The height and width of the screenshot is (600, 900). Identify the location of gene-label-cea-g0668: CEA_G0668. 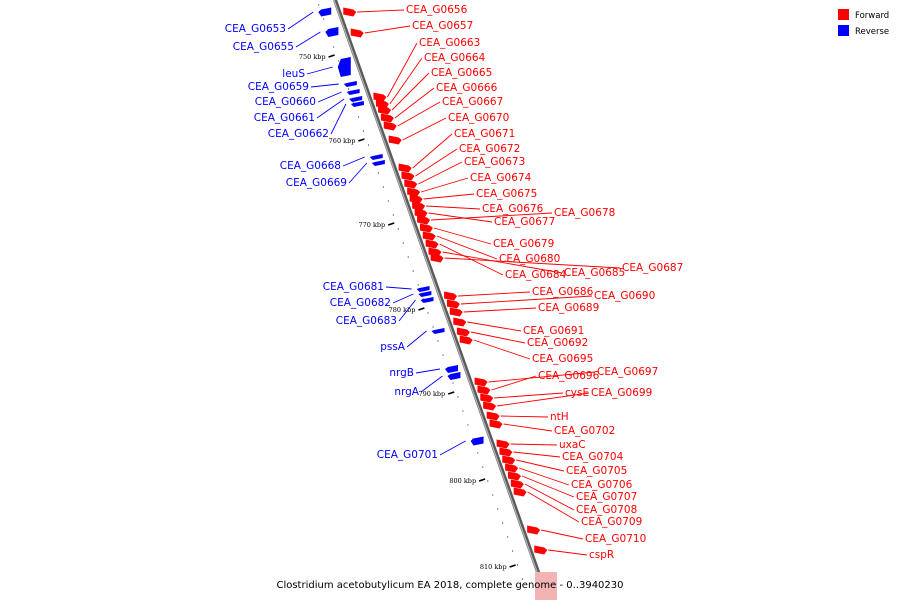
(310, 166).